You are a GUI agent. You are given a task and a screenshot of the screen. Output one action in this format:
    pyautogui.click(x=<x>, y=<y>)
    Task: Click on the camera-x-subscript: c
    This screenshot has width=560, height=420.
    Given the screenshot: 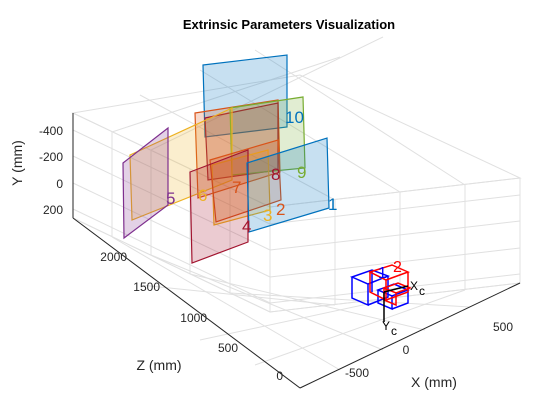 What is the action you would take?
    pyautogui.click(x=422, y=291)
    